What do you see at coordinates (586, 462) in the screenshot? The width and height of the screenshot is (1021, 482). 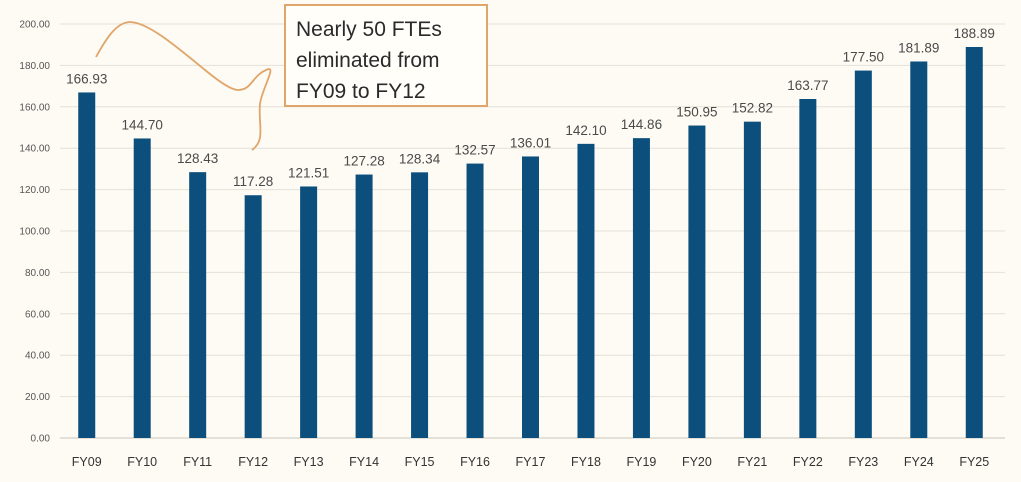 I see `x-tick-label: FY18` at bounding box center [586, 462].